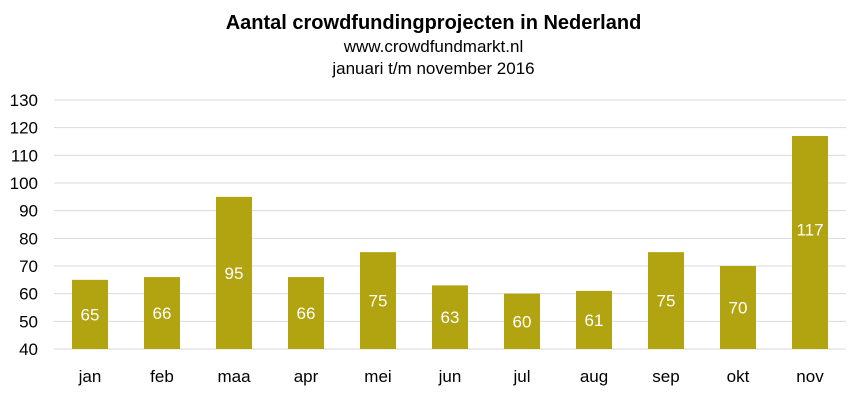 Image resolution: width=867 pixels, height=412 pixels. Describe the element at coordinates (433, 68) in the screenshot. I see `chart-subtitle-period: januari t/m november 2016` at that location.